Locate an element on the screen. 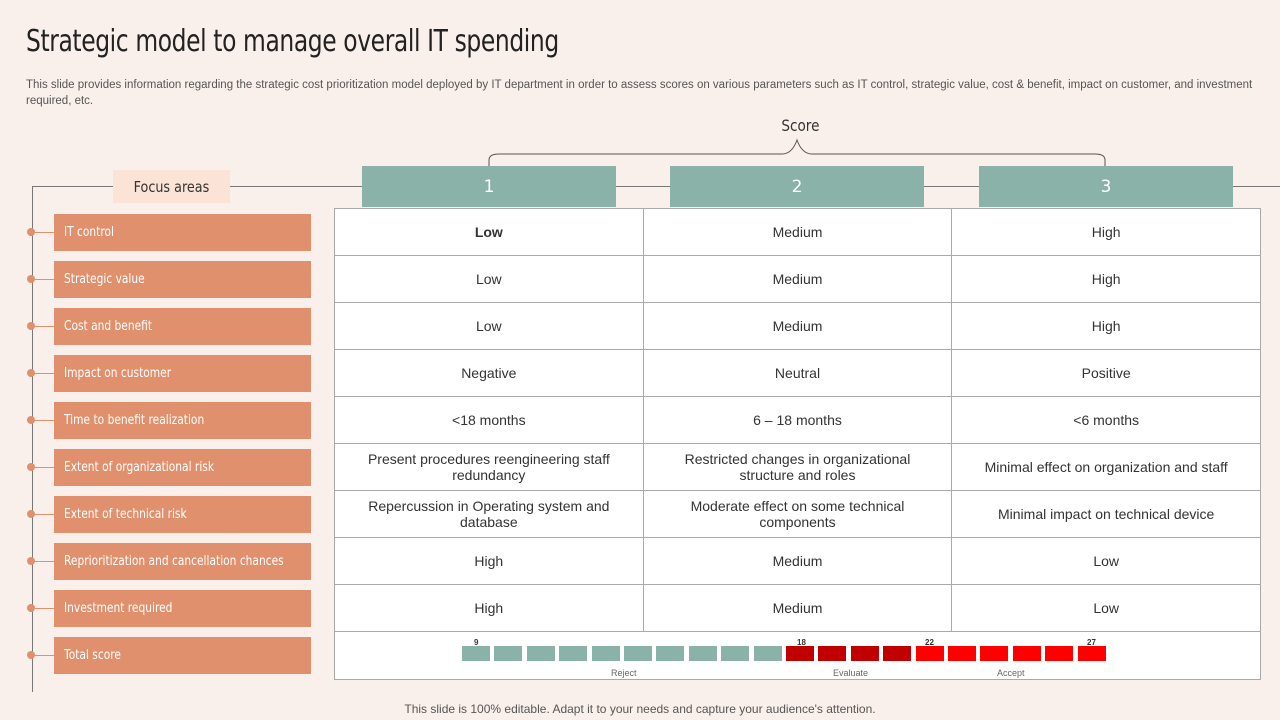  total-score-row: 9 18 22 27 Reject Evaluate Accept is located at coordinates (797, 655).